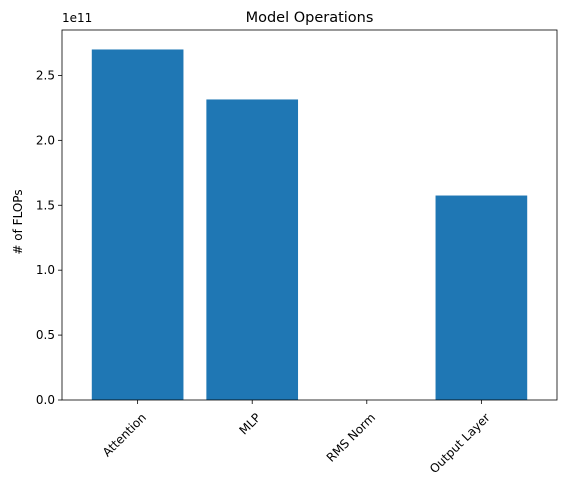 The height and width of the screenshot is (498, 567). Describe the element at coordinates (310, 18) in the screenshot. I see `chart-title: Model Operations` at that location.